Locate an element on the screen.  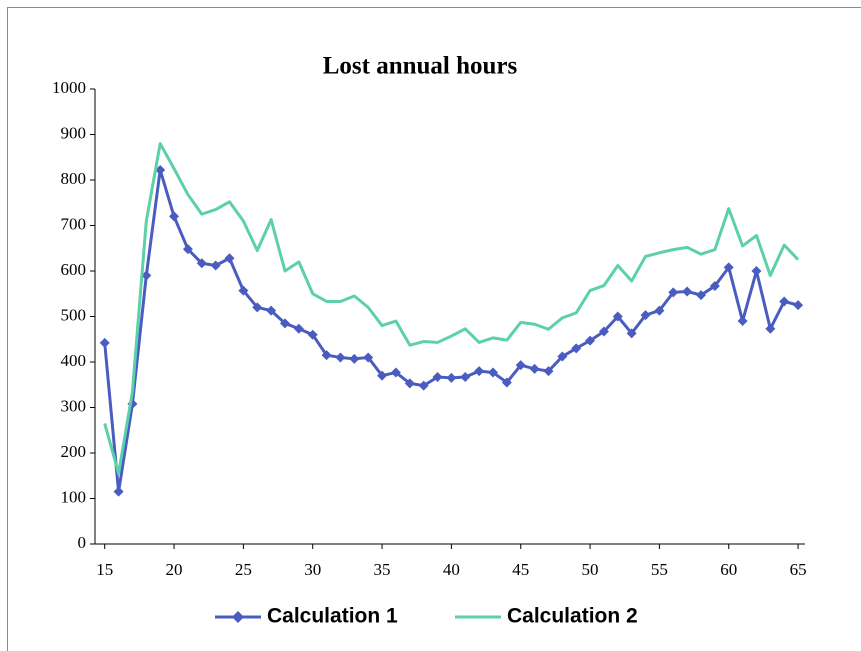
y-tick-label: 1000 is located at coordinates (69, 87).